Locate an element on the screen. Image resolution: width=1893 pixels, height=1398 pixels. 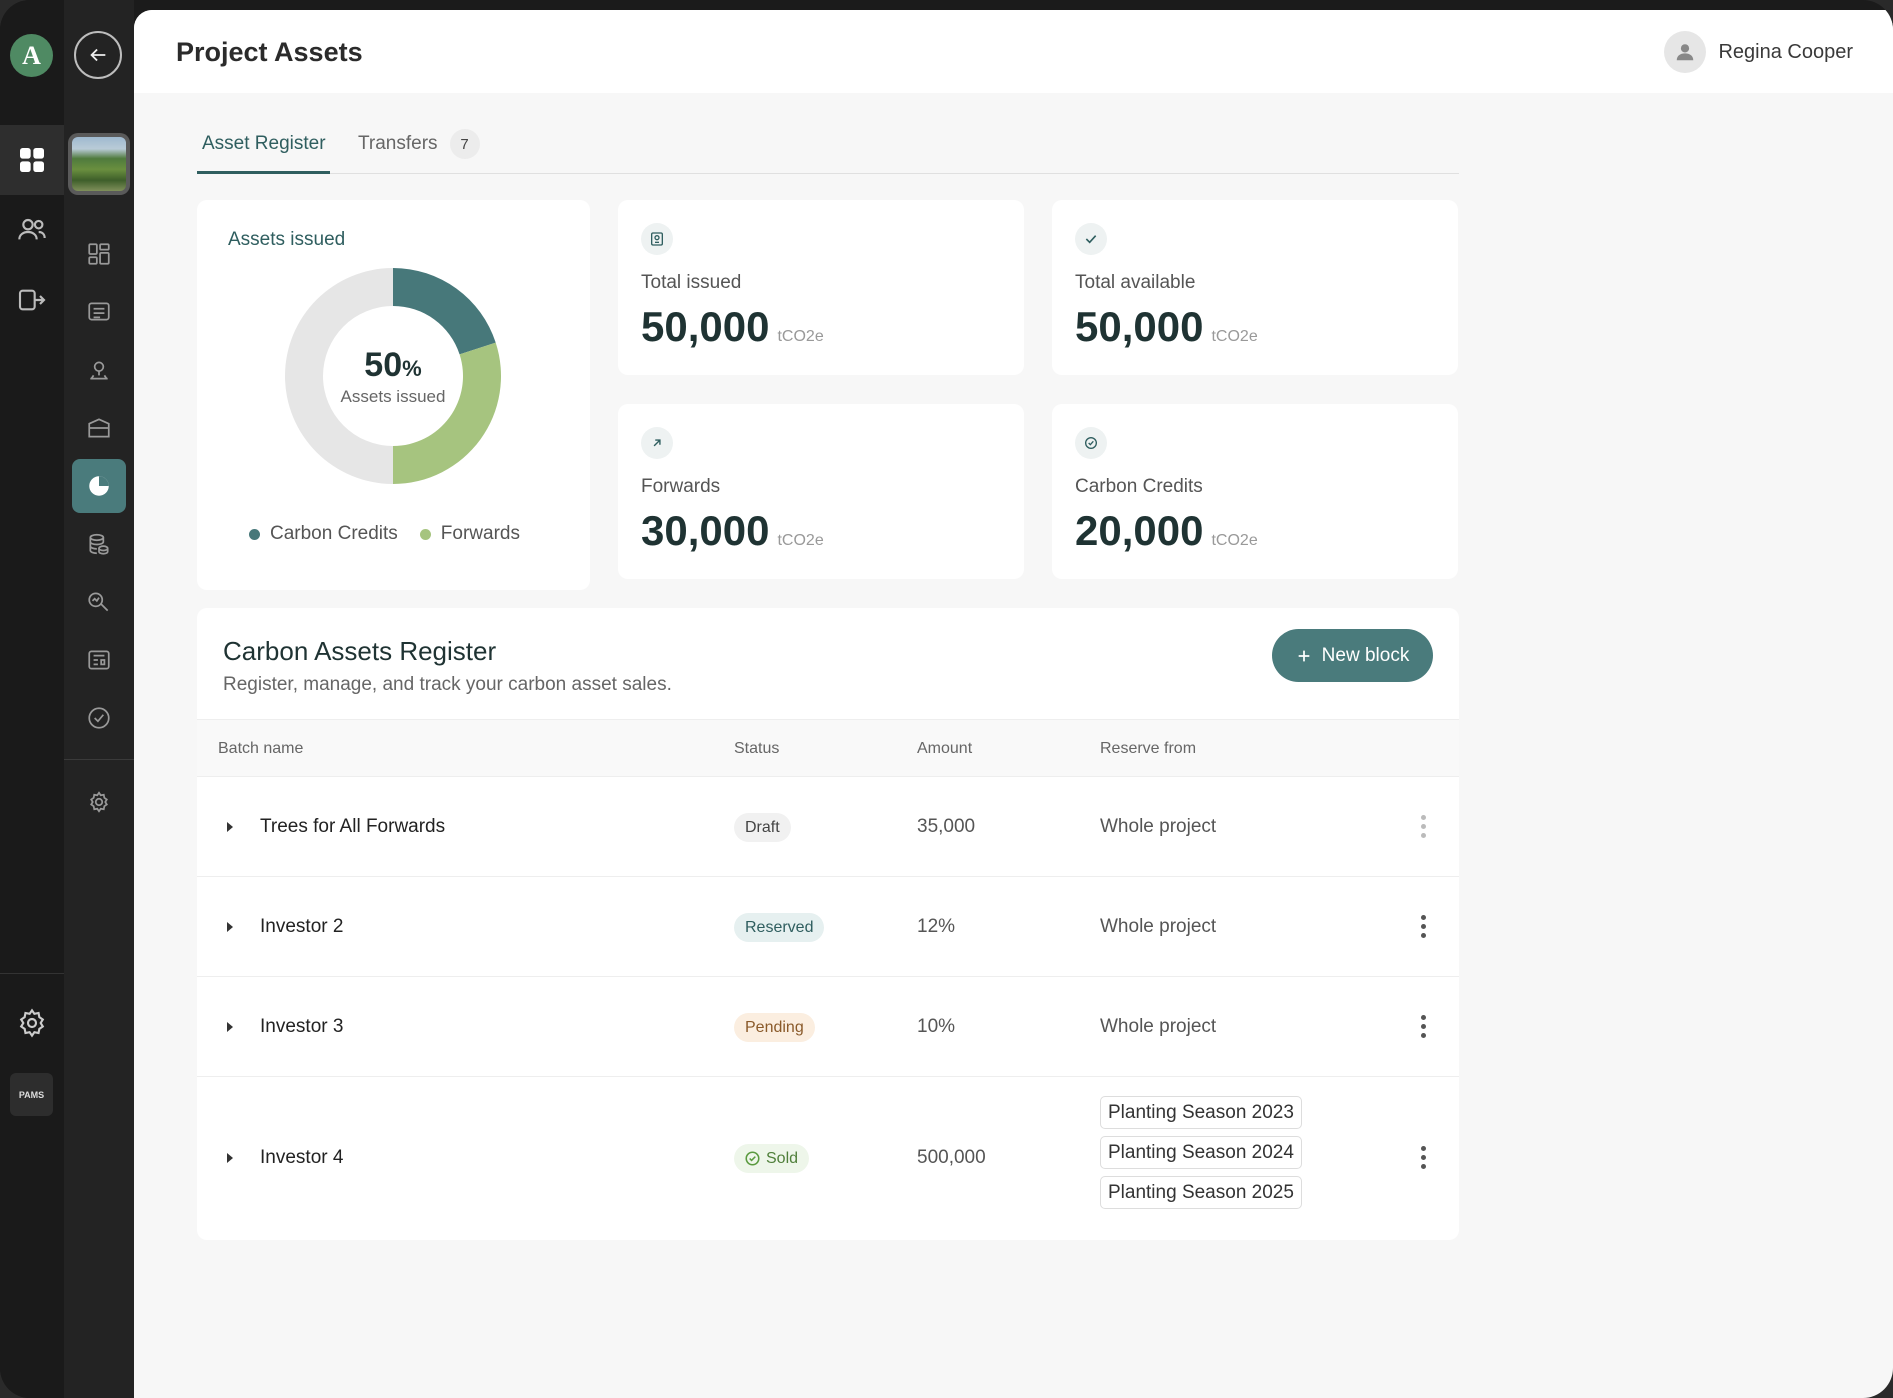
list-card-icon is located at coordinates (99, 311).